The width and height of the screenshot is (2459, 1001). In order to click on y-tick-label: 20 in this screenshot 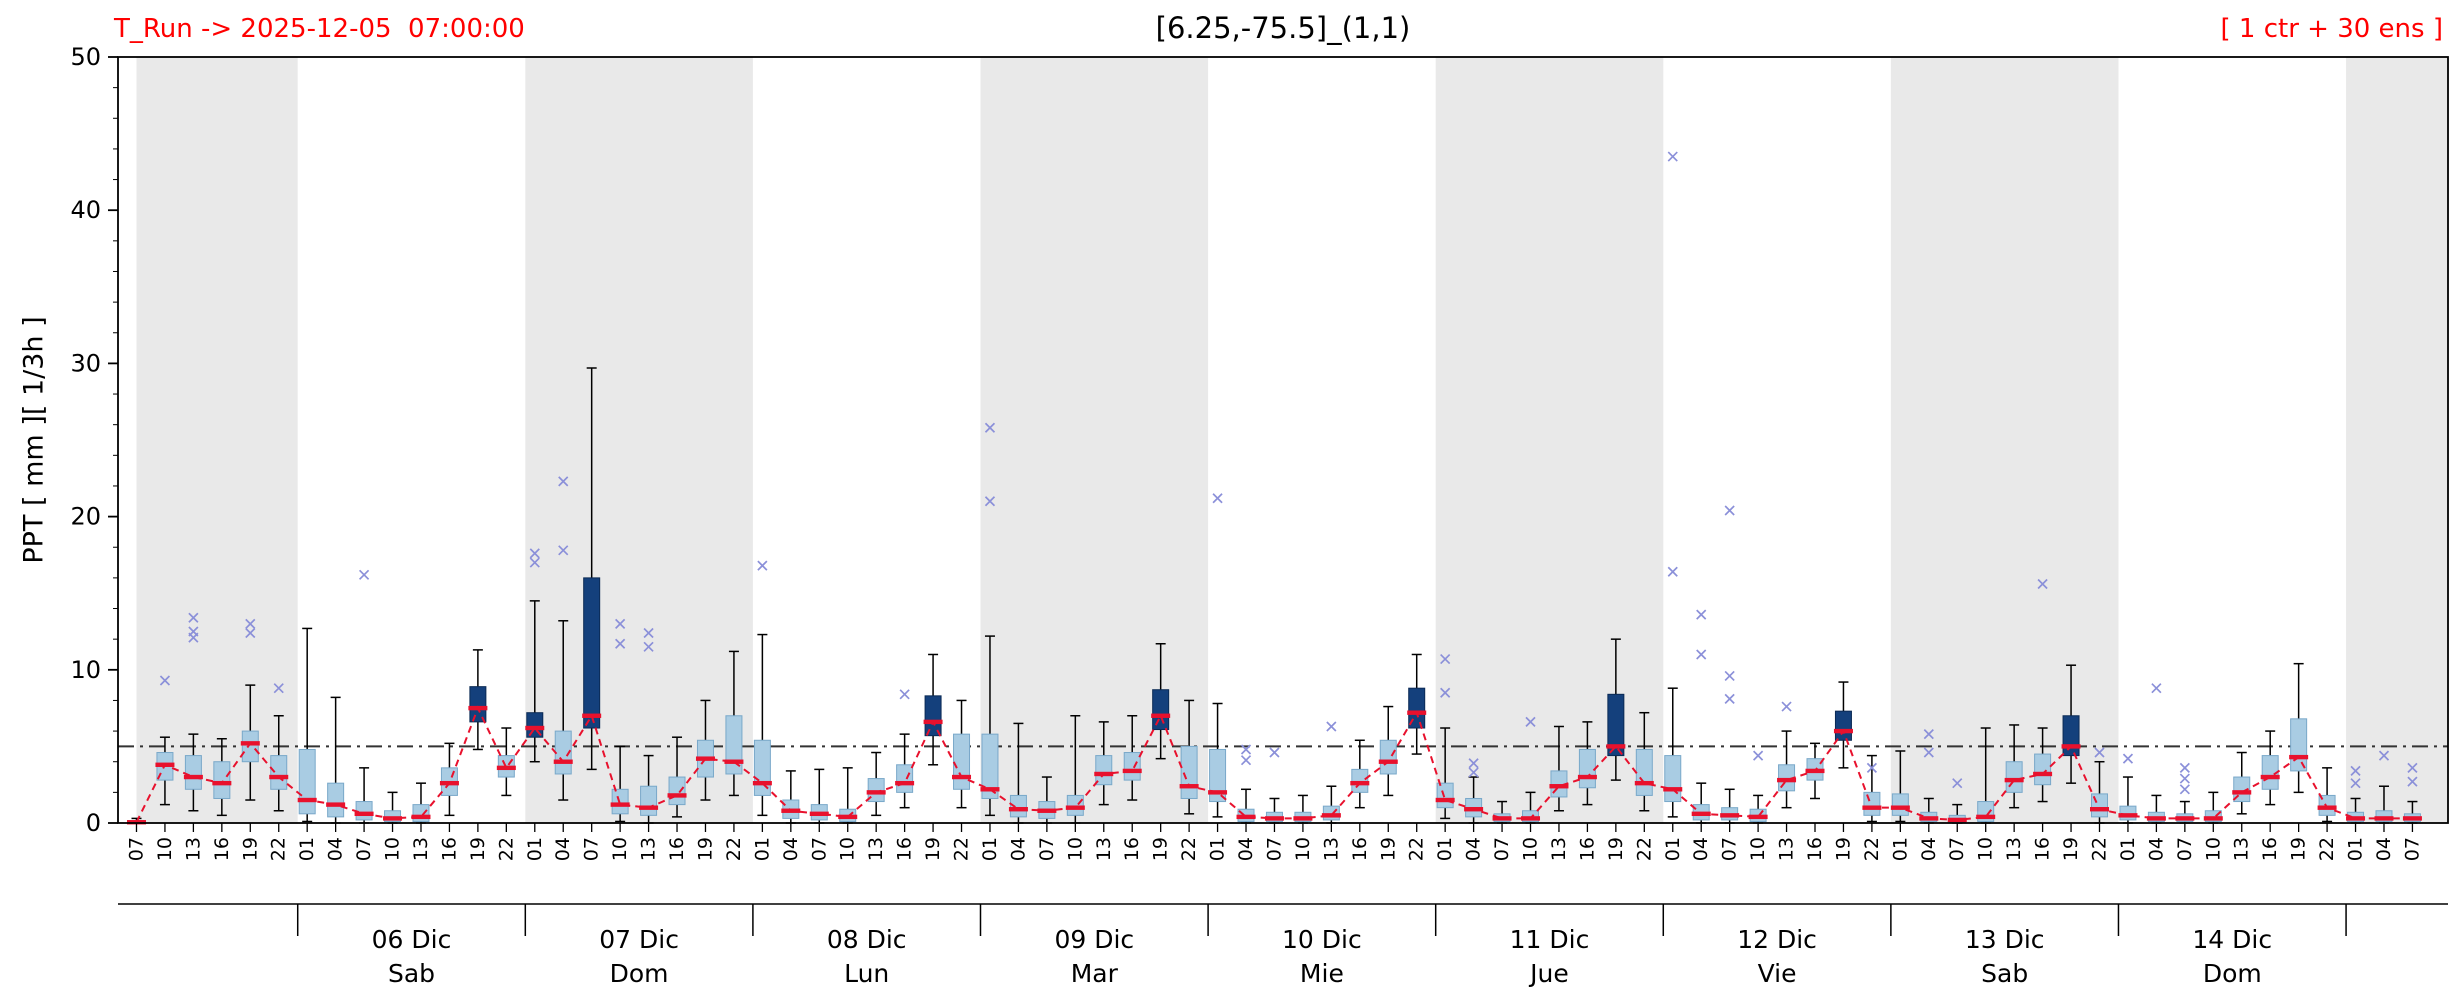, I will do `click(85, 517)`.